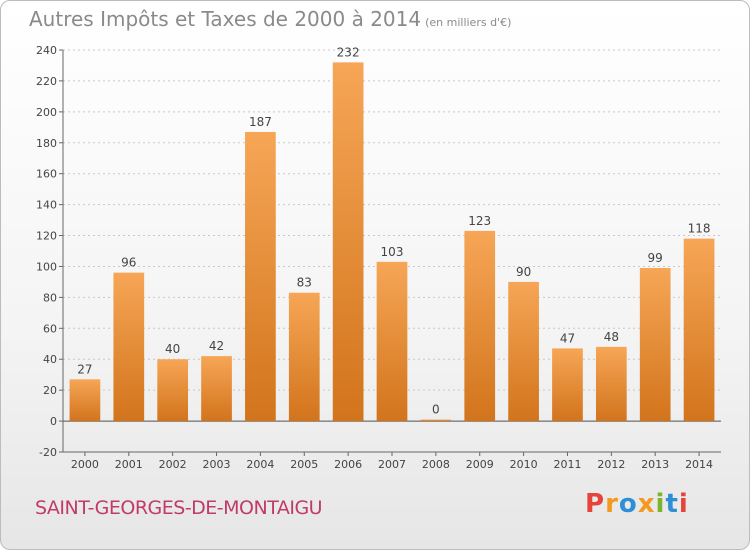  What do you see at coordinates (260, 122) in the screenshot?
I see `data-label: 187` at bounding box center [260, 122].